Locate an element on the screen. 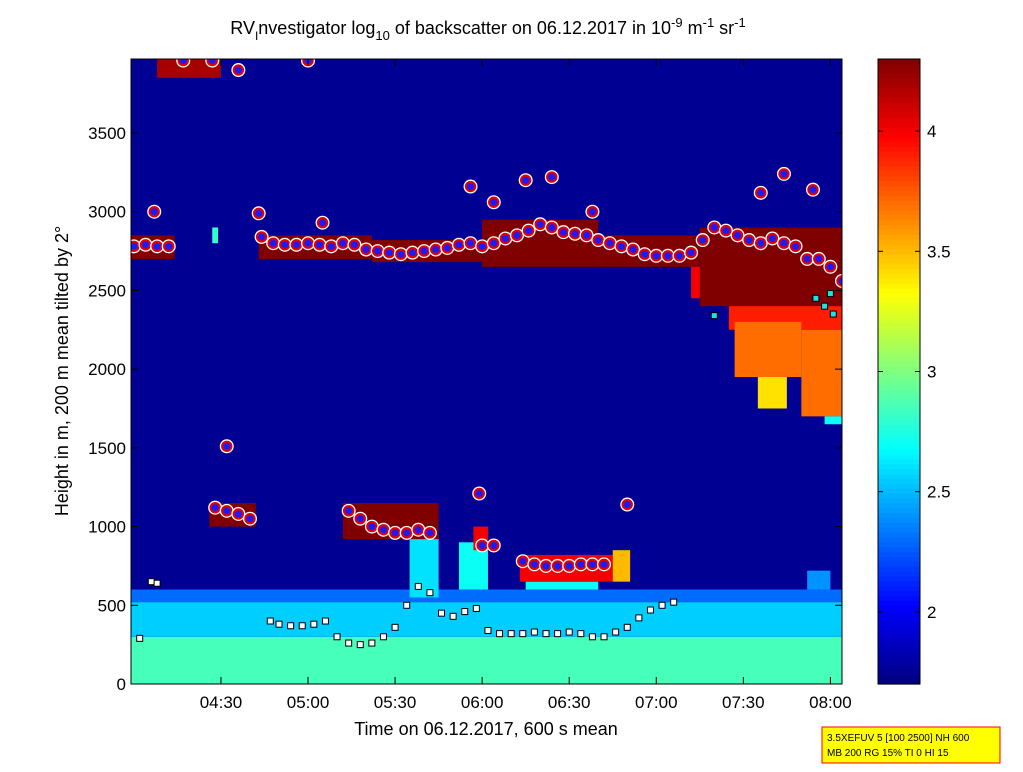 Image resolution: width=1023 pixels, height=772 pixels. title-part: -1 is located at coordinates (709, 22).